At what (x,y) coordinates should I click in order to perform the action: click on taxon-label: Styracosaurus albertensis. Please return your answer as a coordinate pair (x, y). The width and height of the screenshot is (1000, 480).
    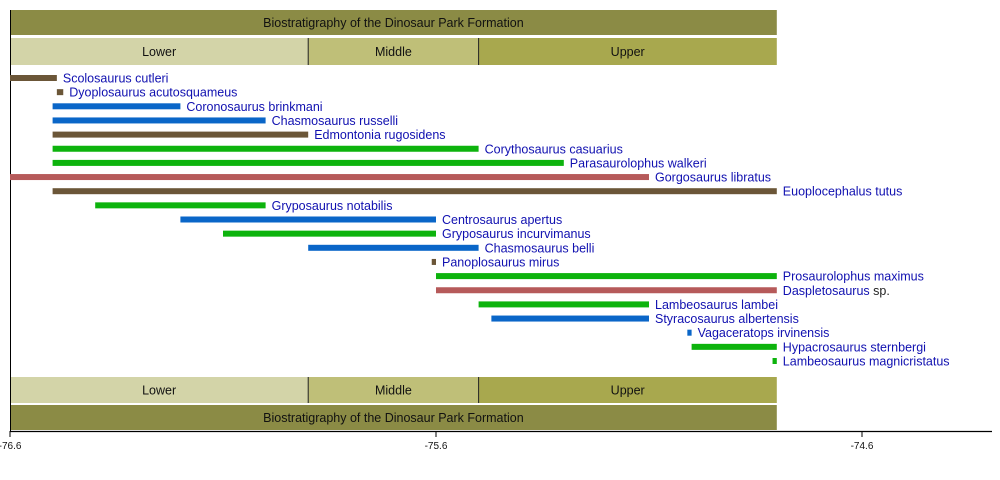
    Looking at the image, I should click on (727, 319).